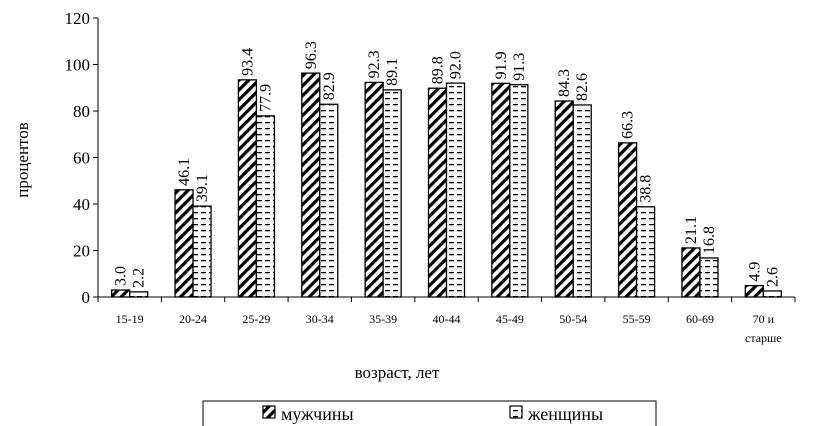 This screenshot has width=833, height=426. Describe the element at coordinates (269, 412) in the screenshot. I see `legend-swatch-men` at that location.